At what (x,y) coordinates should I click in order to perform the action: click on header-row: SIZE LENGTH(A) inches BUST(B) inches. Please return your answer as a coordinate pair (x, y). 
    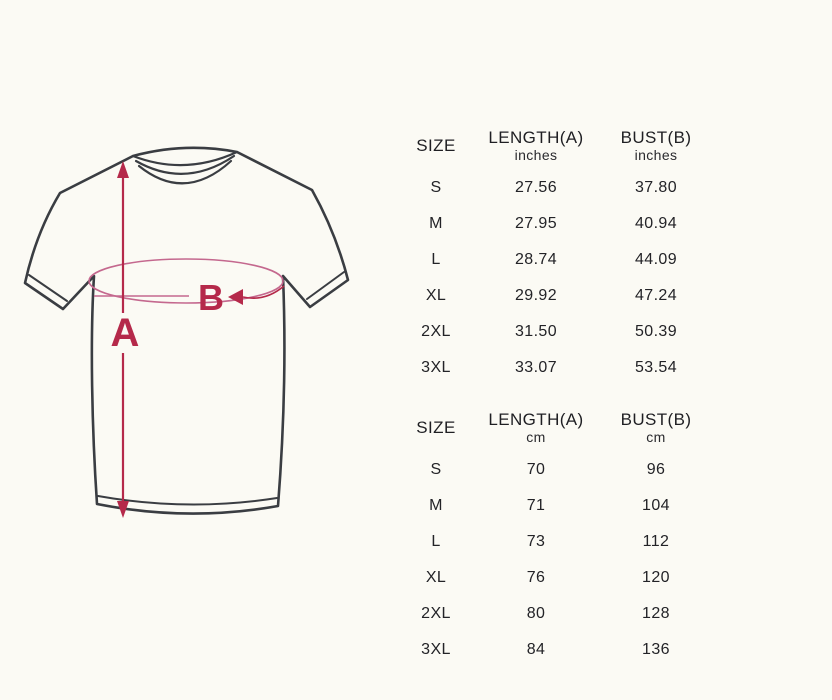
    Looking at the image, I should click on (556, 145).